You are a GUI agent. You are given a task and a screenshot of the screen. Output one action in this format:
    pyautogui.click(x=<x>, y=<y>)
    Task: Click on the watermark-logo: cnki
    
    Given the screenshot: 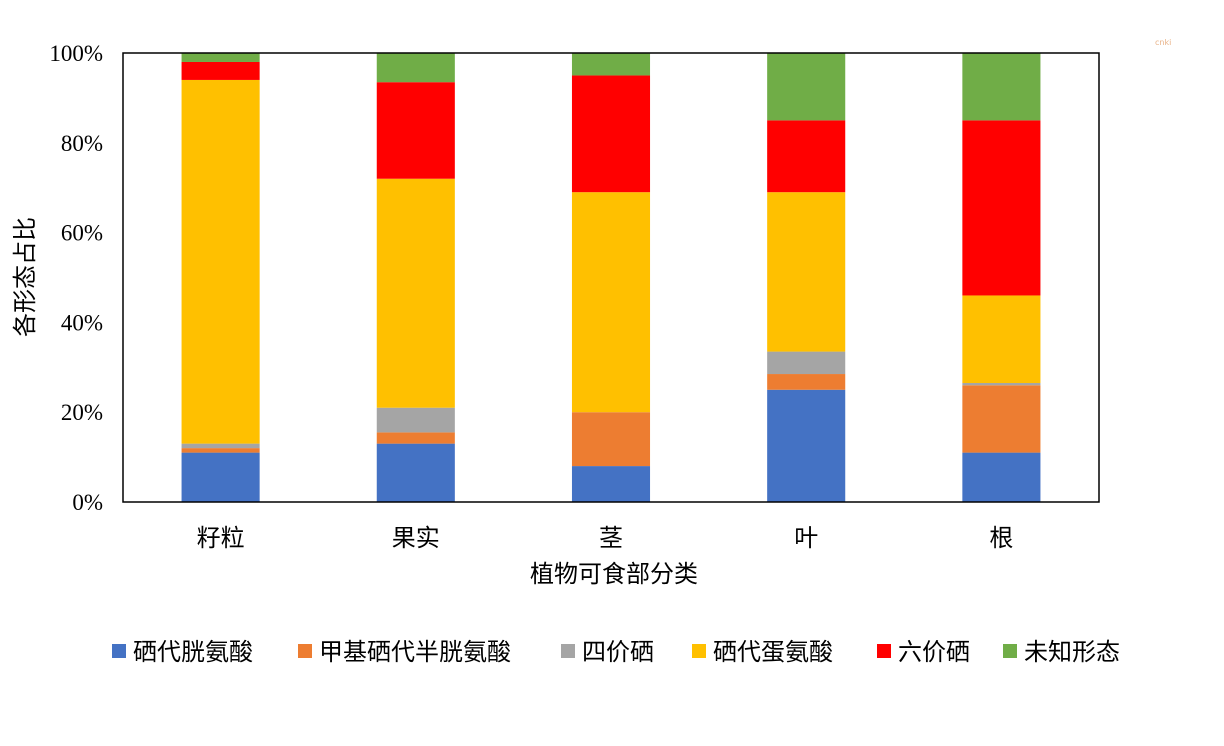 What is the action you would take?
    pyautogui.click(x=1163, y=42)
    